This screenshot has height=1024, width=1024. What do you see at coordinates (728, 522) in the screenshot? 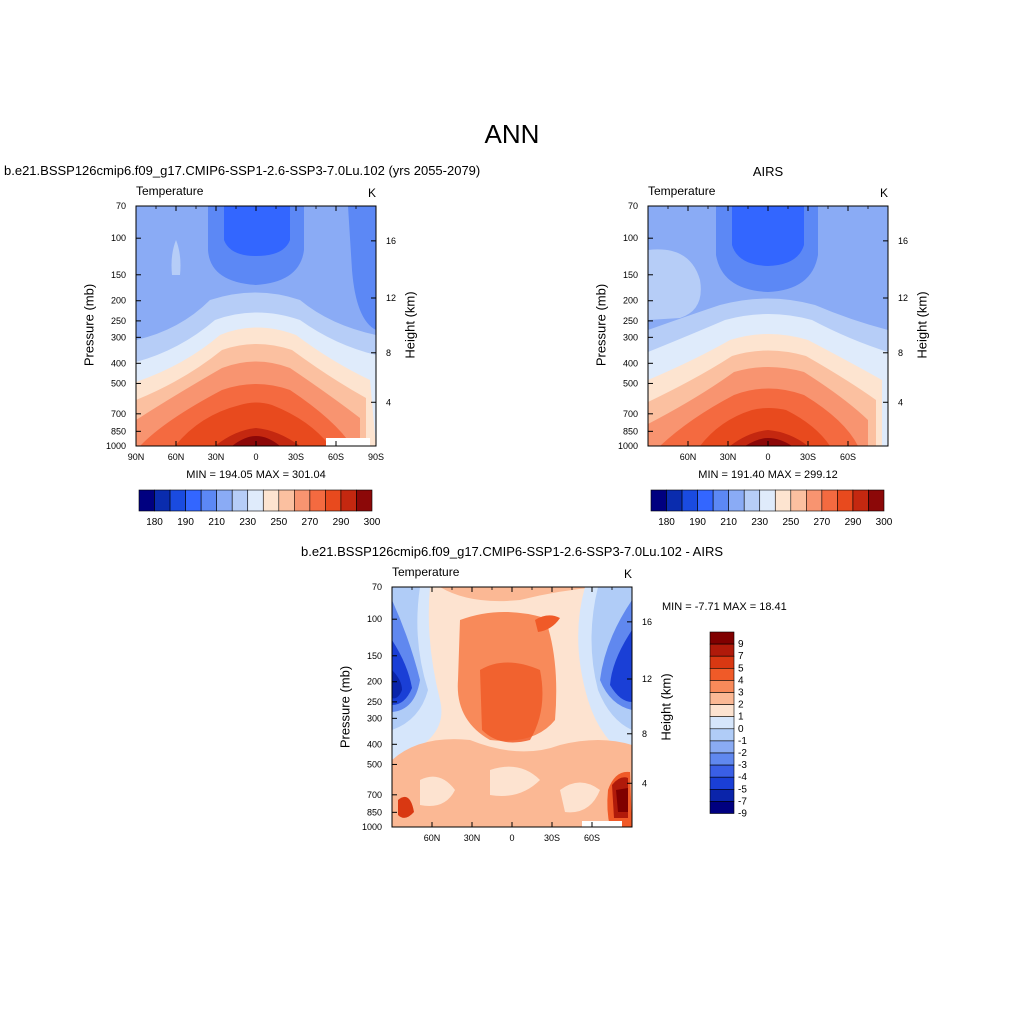
I see `colorbar-label: 210` at bounding box center [728, 522].